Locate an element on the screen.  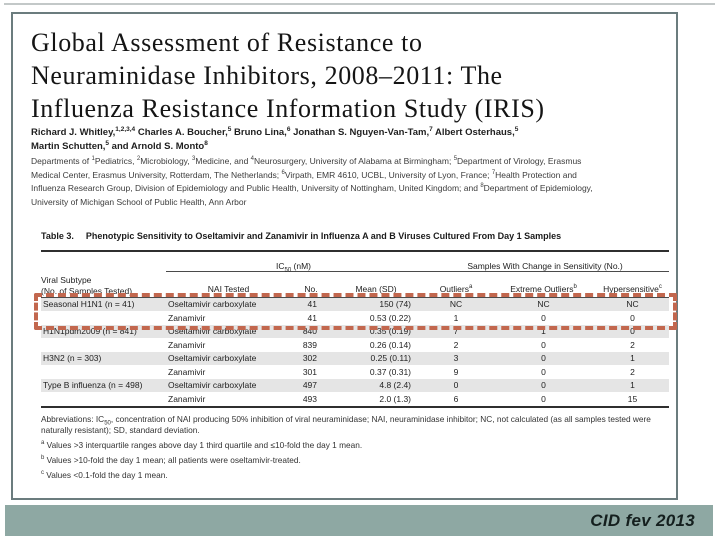
cell-mean: 0.26 (0.14) is located at coordinates (390, 344).